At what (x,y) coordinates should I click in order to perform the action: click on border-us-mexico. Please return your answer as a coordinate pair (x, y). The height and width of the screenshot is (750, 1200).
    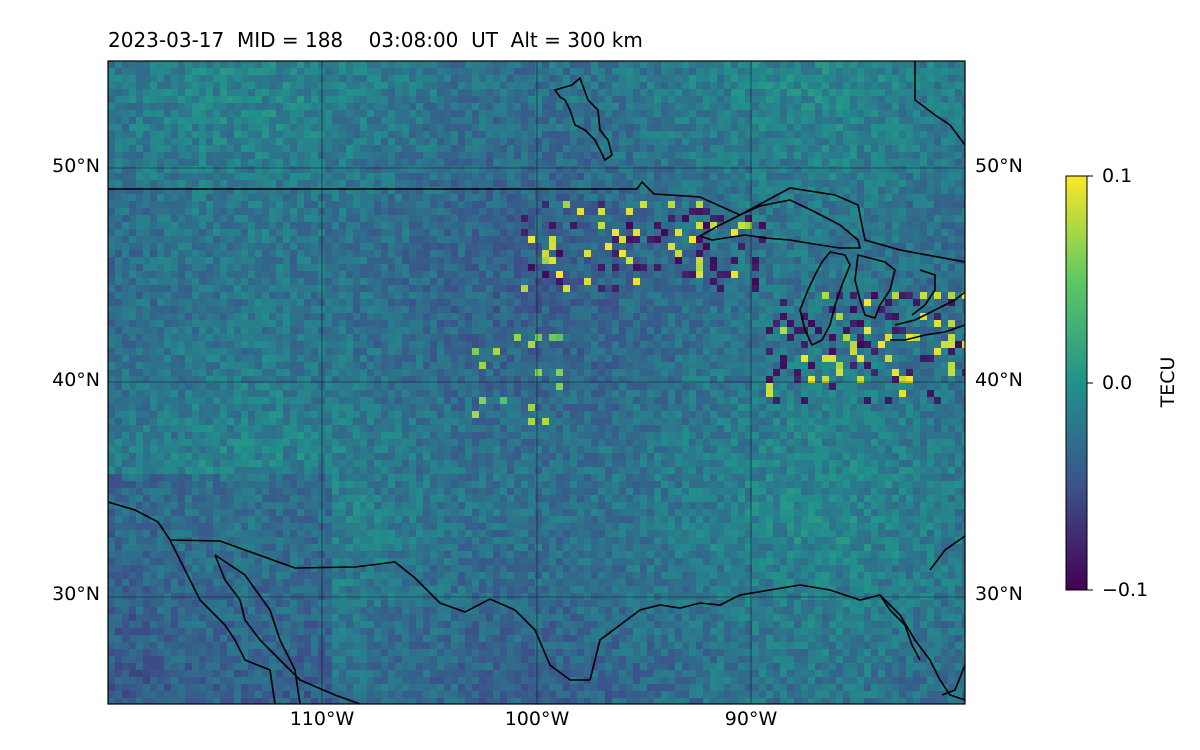
    Looking at the image, I should click on (349, 591).